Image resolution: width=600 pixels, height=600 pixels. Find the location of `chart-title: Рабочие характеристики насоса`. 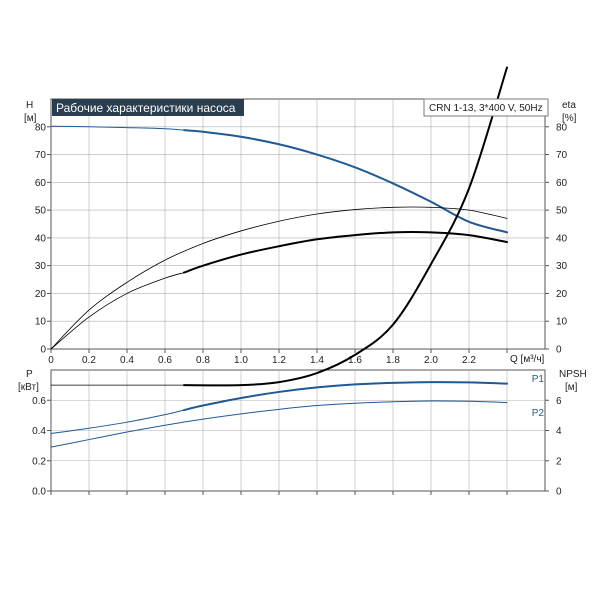

chart-title: Рабочие характеристики насоса is located at coordinates (146, 108).